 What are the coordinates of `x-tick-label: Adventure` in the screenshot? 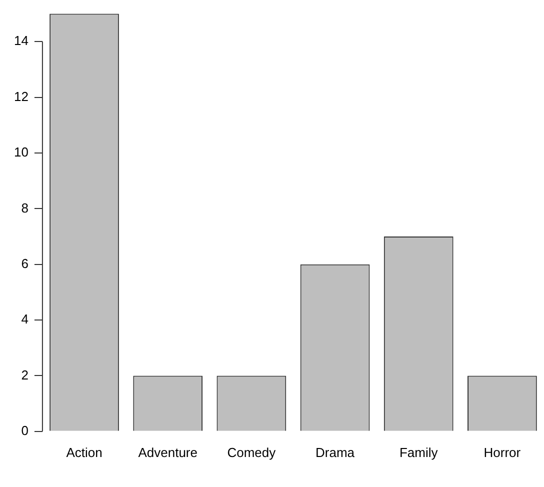 It's located at (168, 452).